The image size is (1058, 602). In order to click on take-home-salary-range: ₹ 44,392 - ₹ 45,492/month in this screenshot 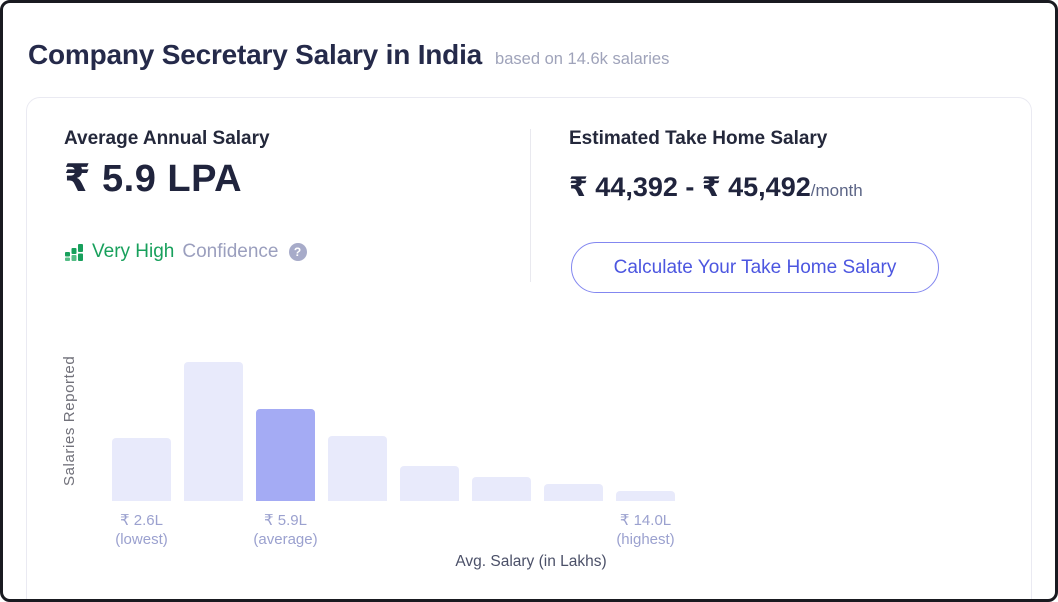, I will do `click(716, 187)`.